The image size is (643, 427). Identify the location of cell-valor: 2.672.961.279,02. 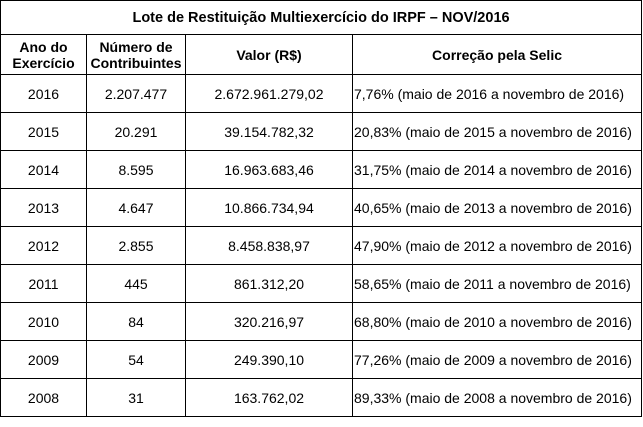
(269, 93).